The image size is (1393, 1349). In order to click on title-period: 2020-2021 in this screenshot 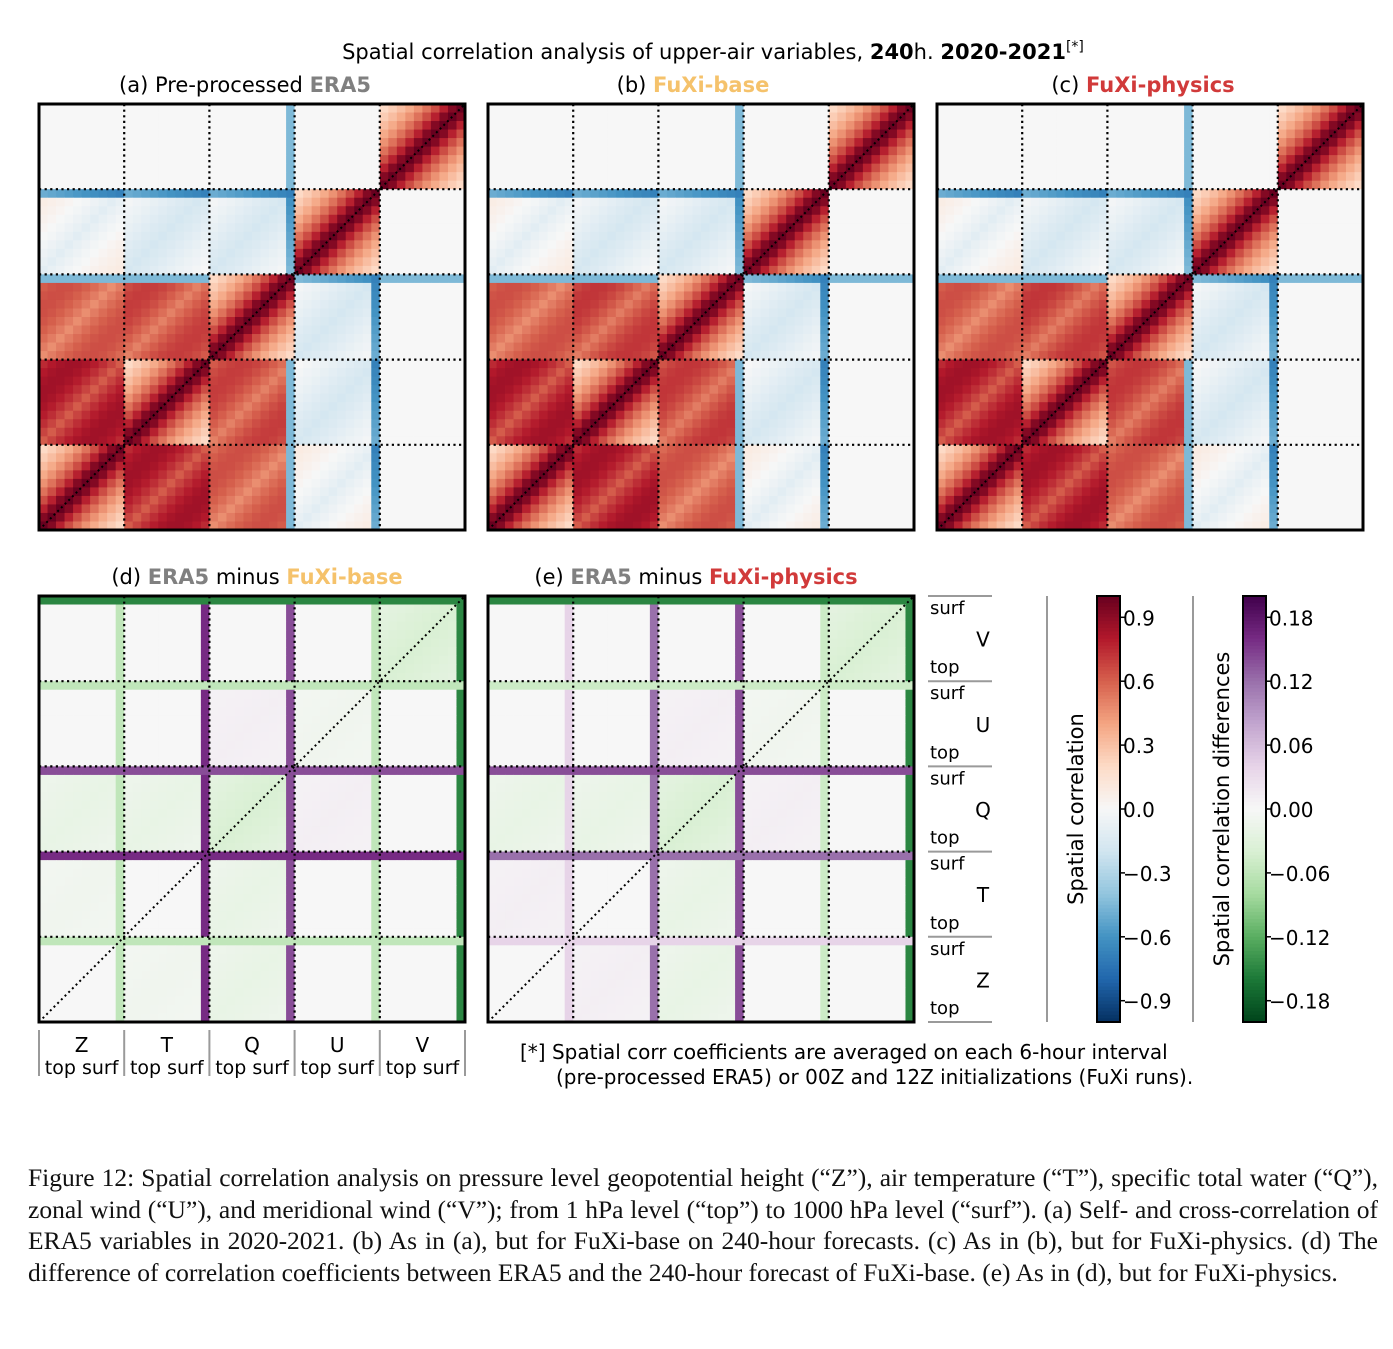, I will do `click(1003, 52)`.